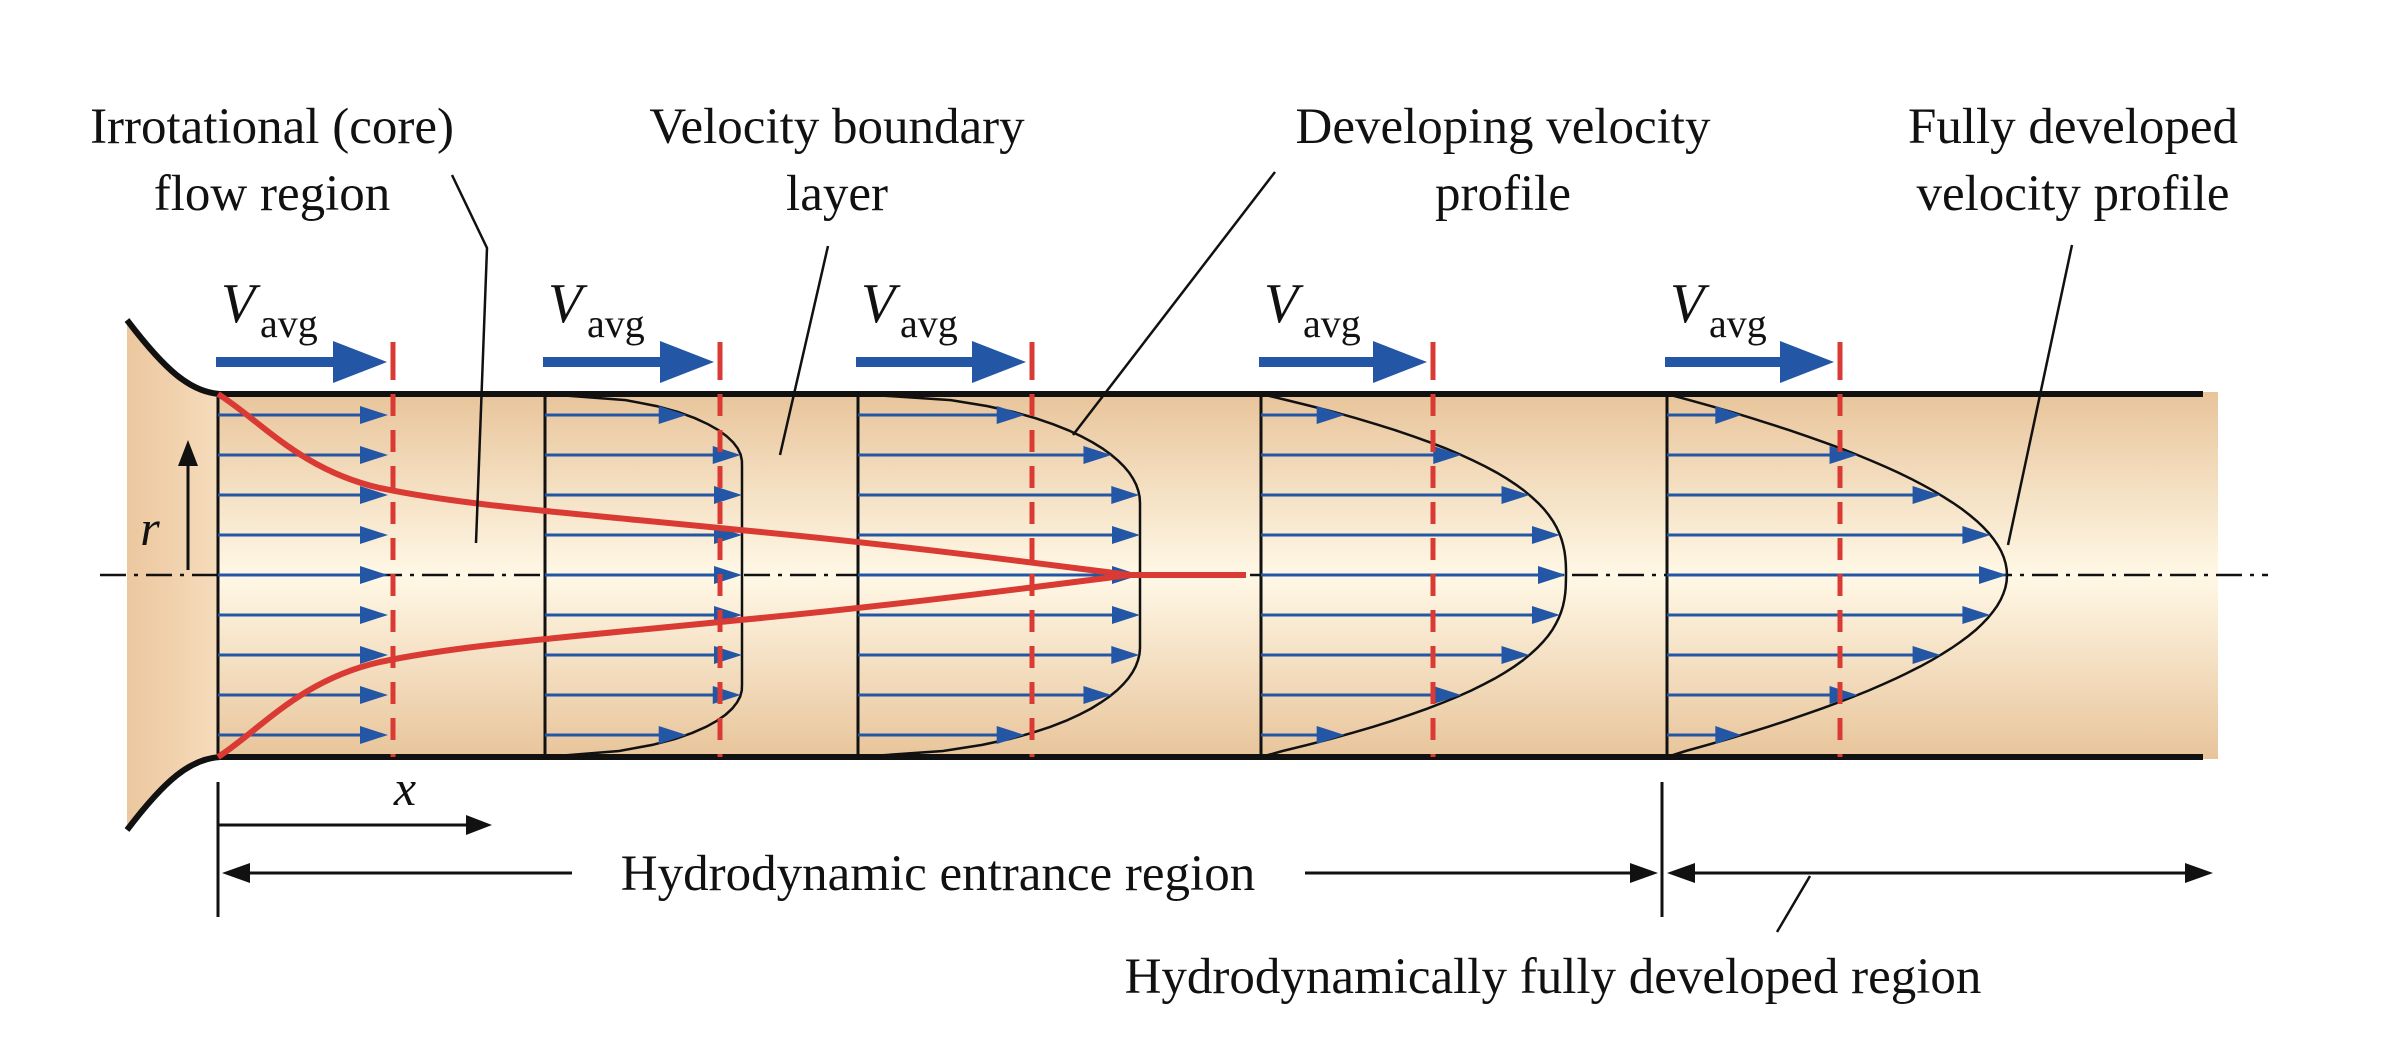 This screenshot has width=2392, height=1044. Describe the element at coordinates (479, 825) in the screenshot. I see `axial-axis-arrowhead` at that location.